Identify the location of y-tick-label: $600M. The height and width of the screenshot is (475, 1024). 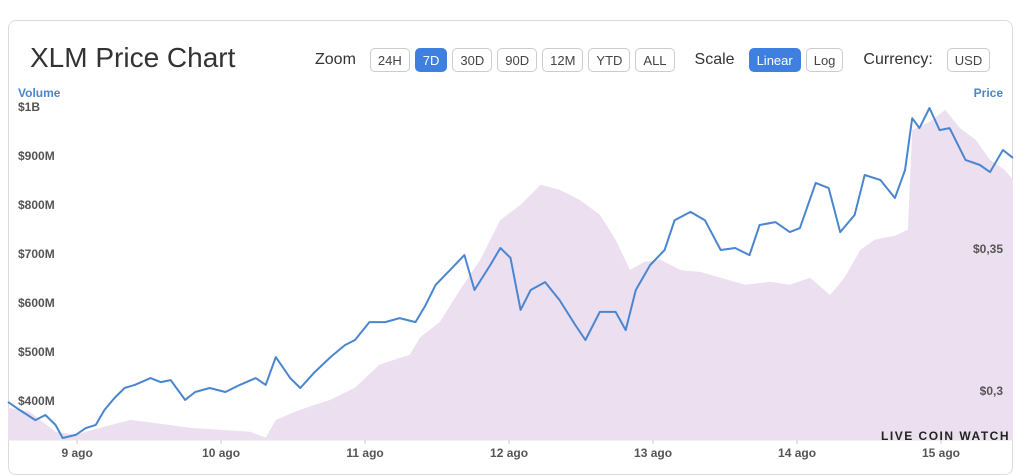
(36, 303).